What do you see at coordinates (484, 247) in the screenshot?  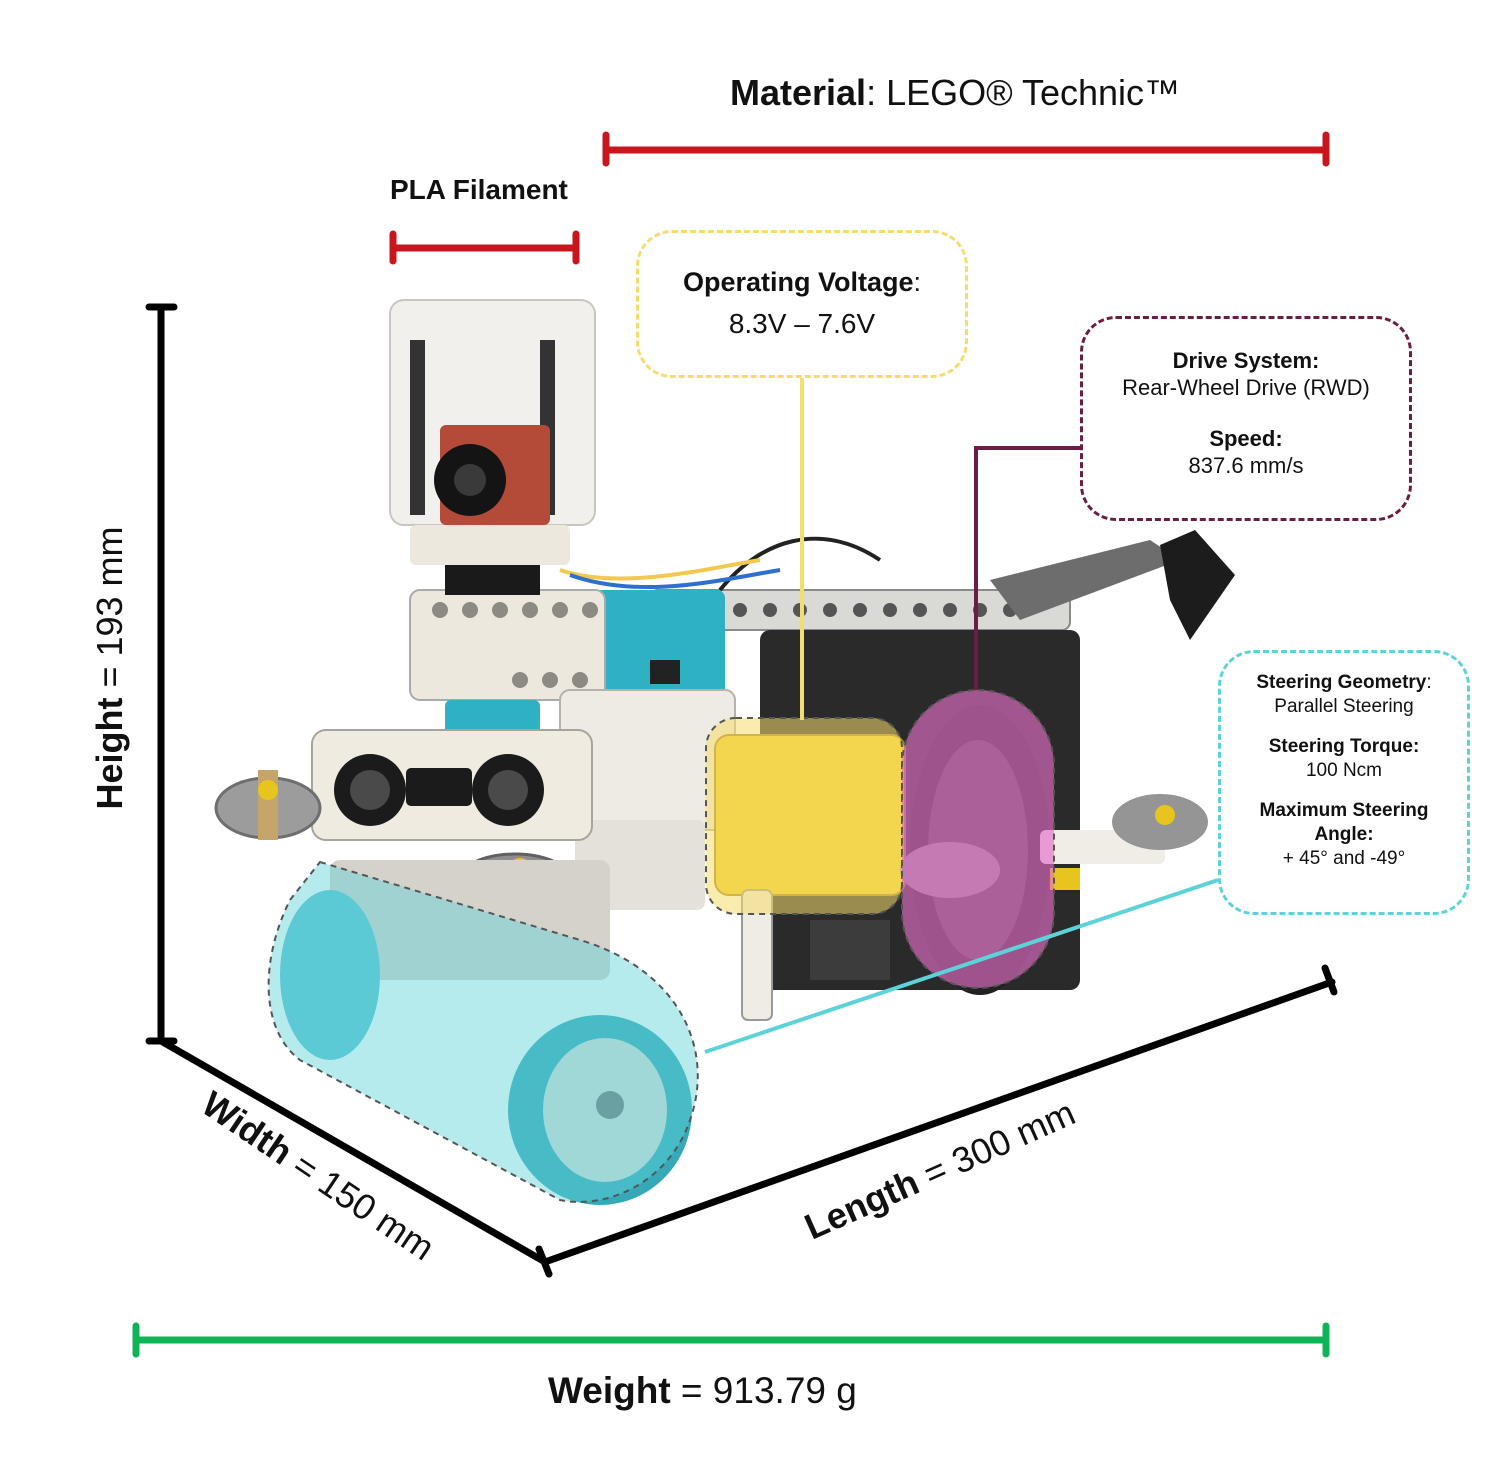 I see `pla-bar` at bounding box center [484, 247].